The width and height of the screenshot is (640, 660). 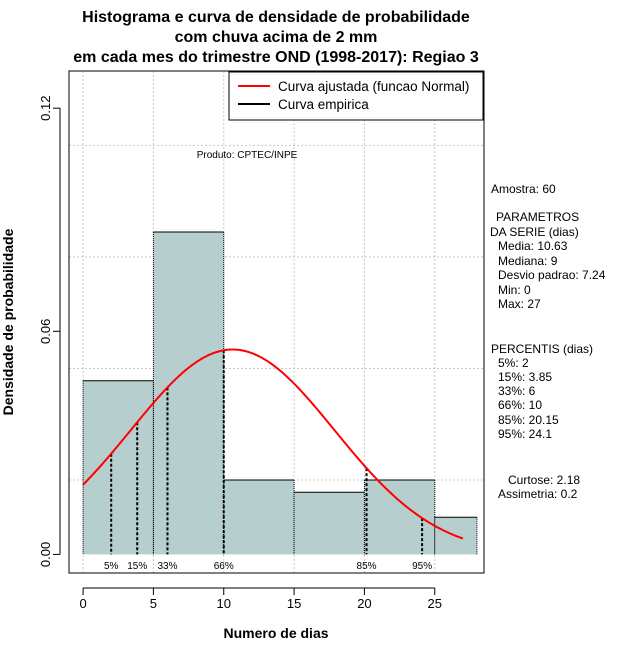 I want to click on y-tick-label: 0.06, so click(x=45, y=331).